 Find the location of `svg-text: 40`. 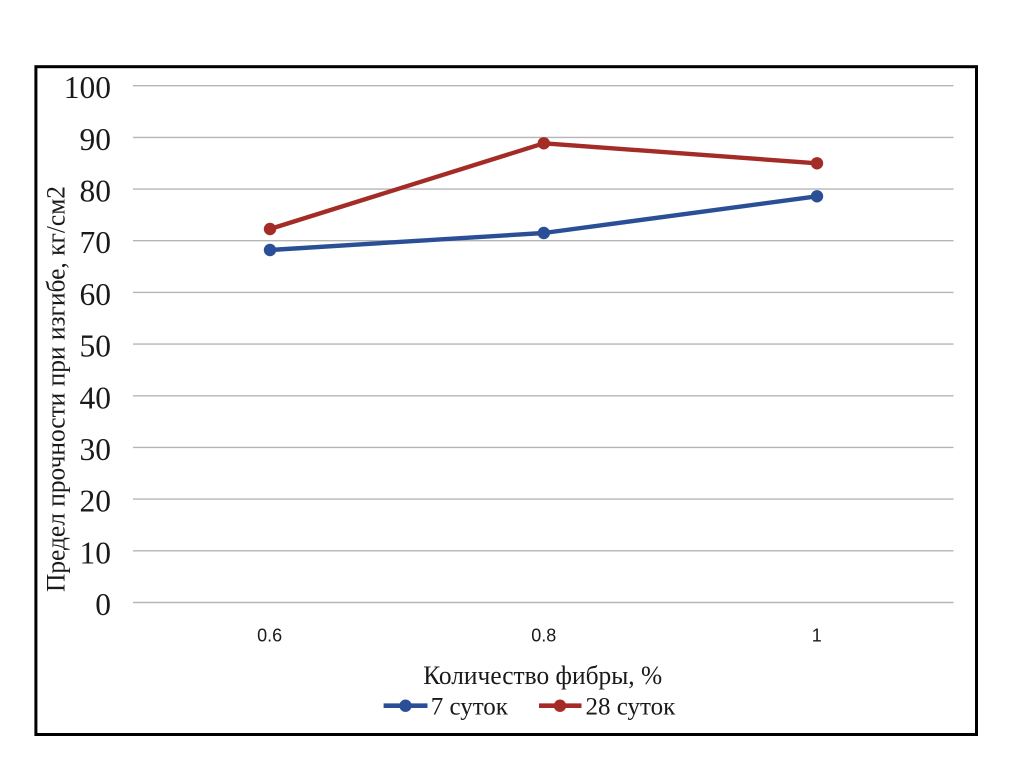

svg-text: 40 is located at coordinates (96, 397).